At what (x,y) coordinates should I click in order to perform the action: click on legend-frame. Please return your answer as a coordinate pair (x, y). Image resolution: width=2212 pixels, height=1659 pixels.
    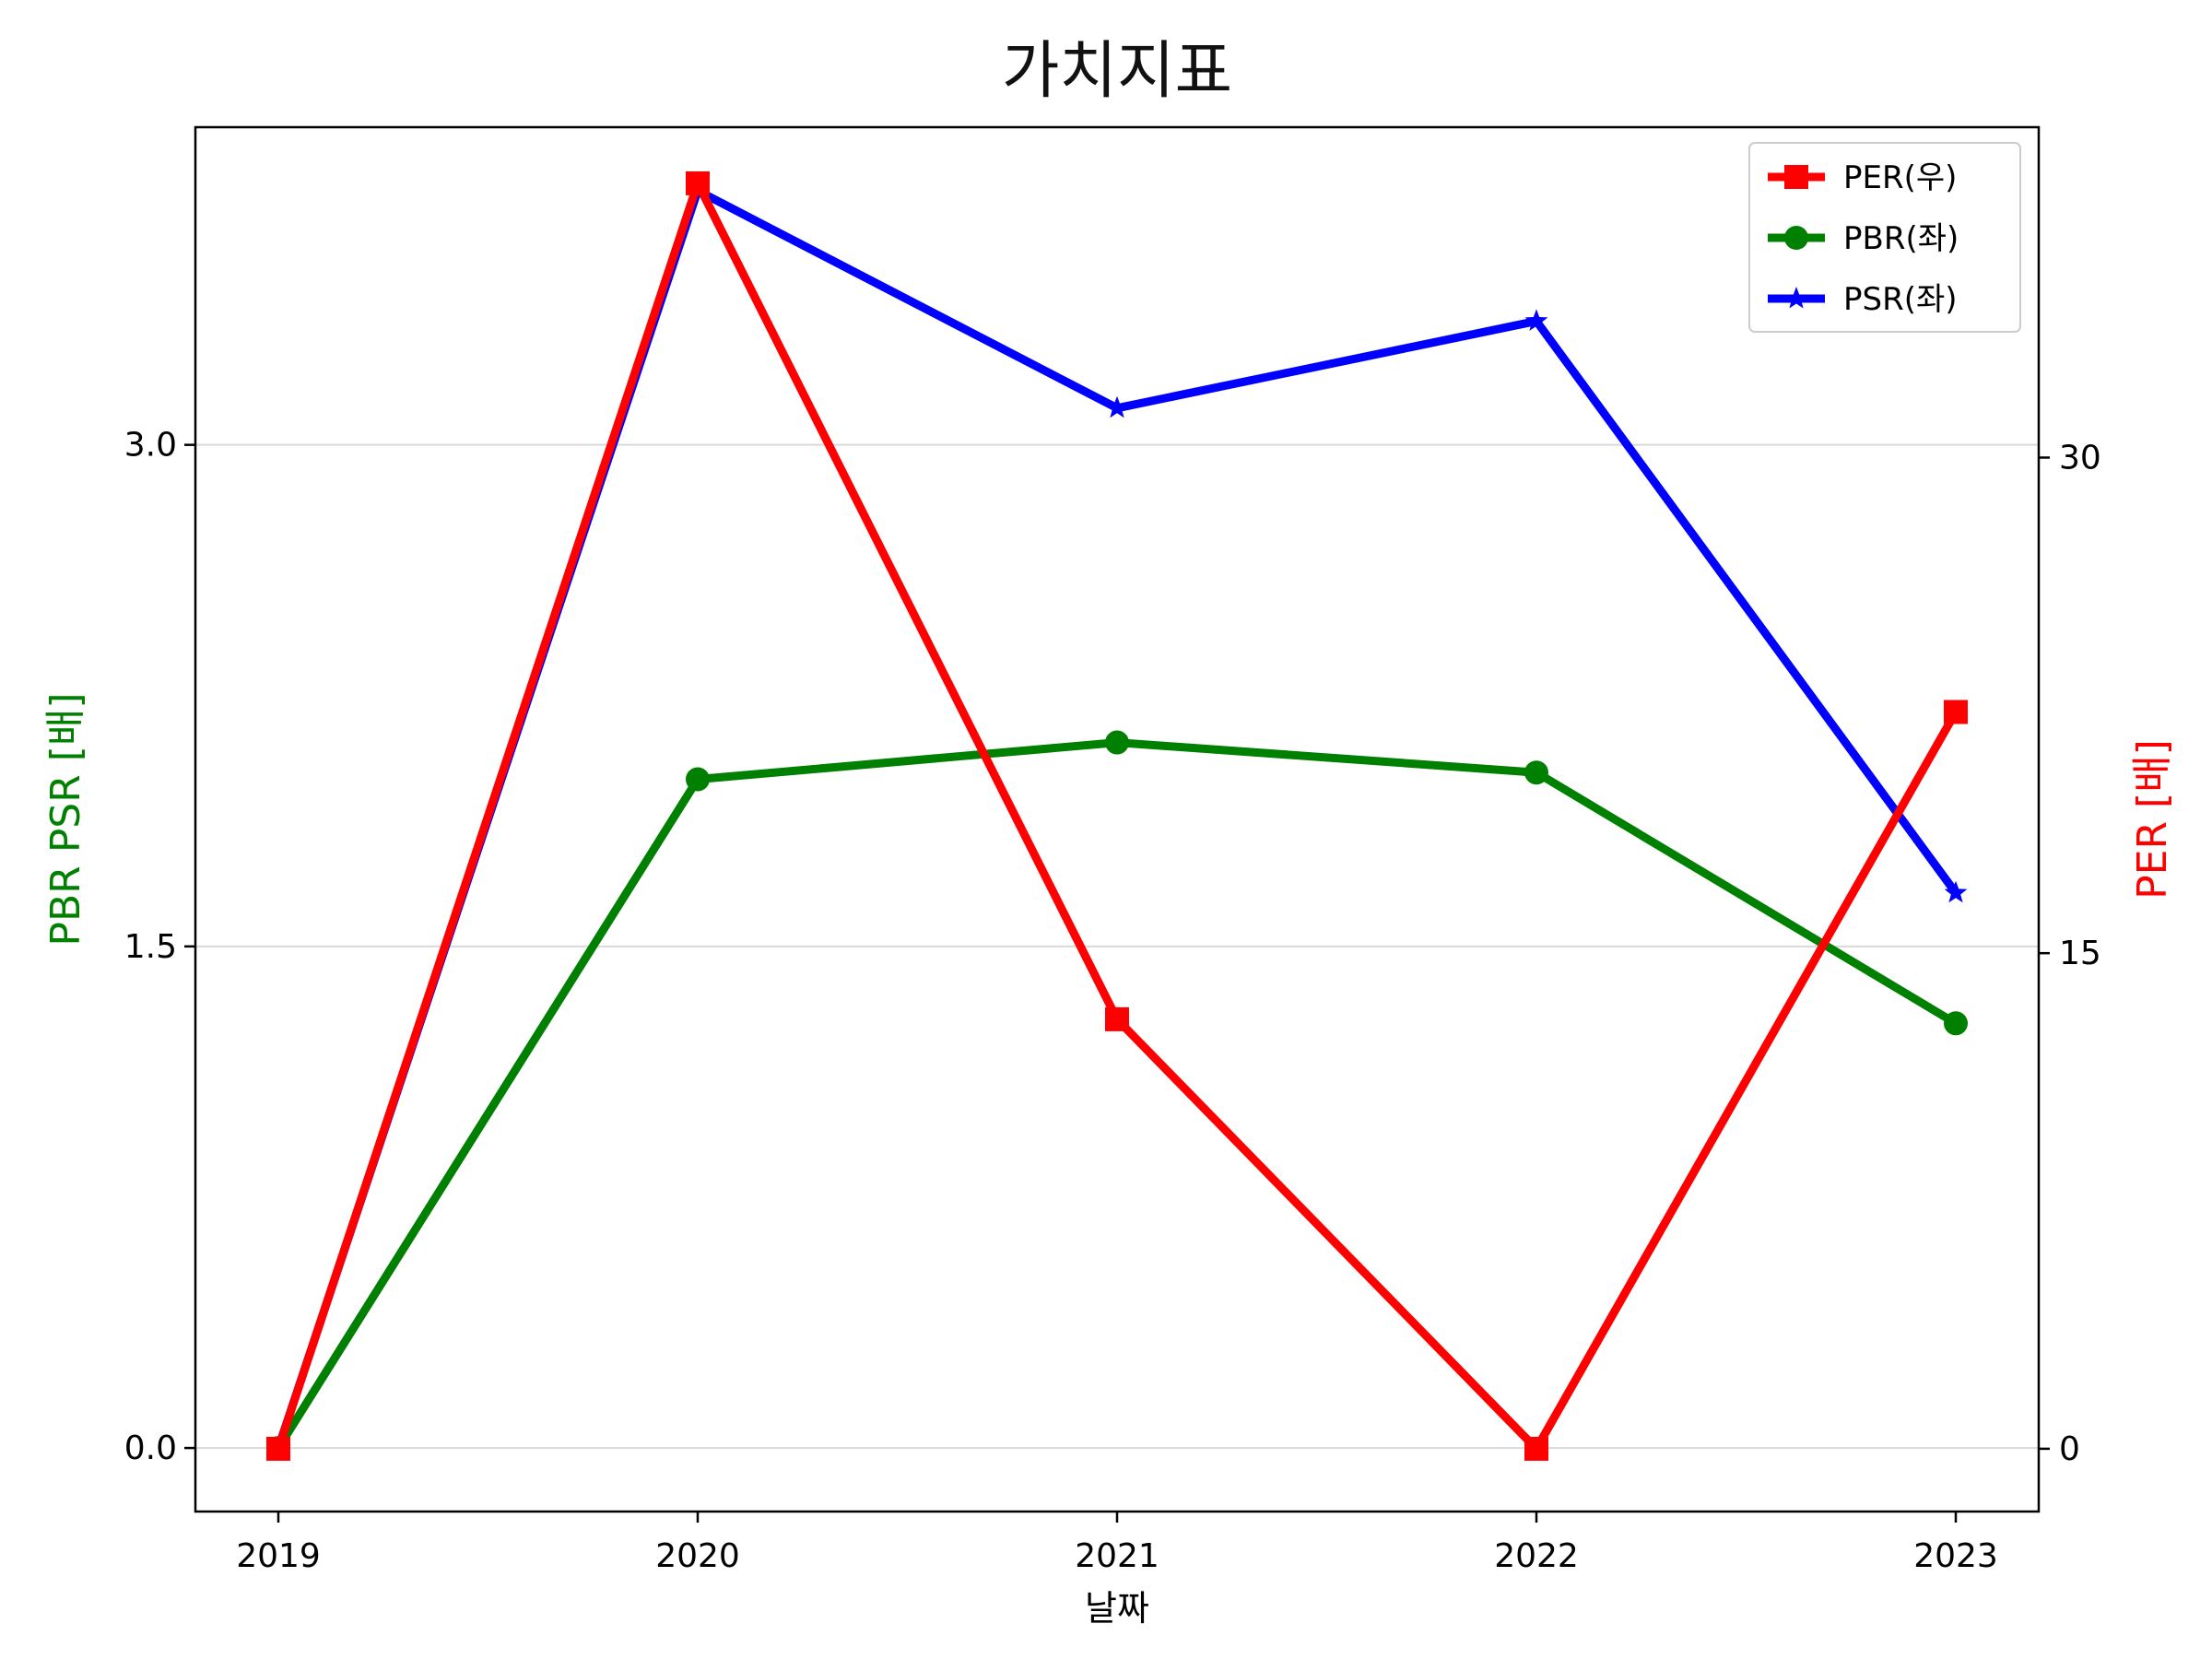
    Looking at the image, I should click on (1884, 237).